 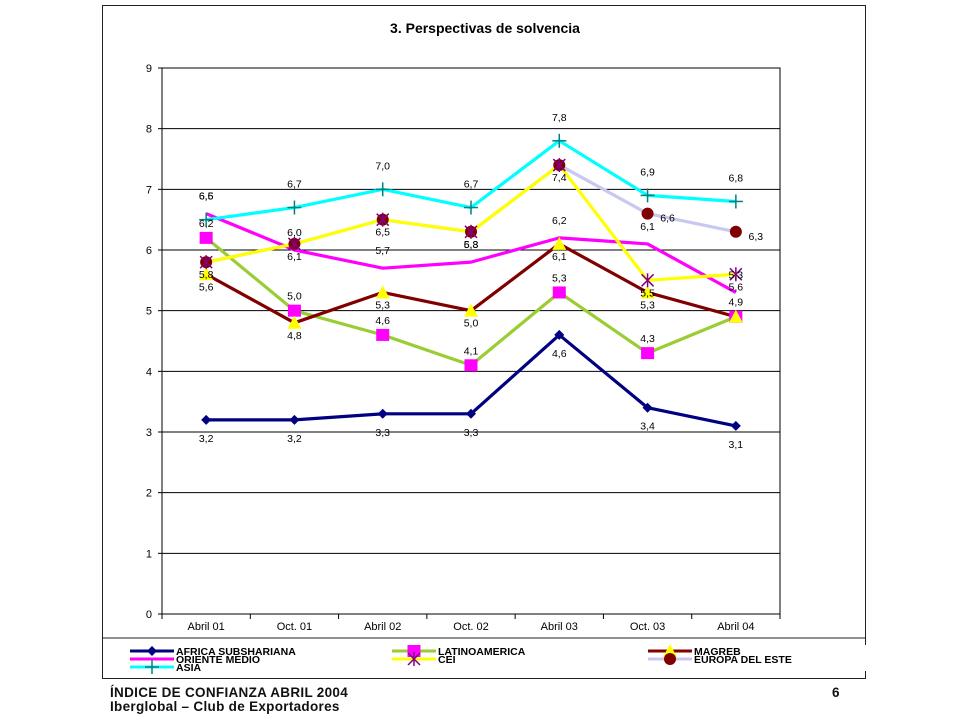 What do you see at coordinates (717, 652) in the screenshot?
I see `legend-label: MAGREB` at bounding box center [717, 652].